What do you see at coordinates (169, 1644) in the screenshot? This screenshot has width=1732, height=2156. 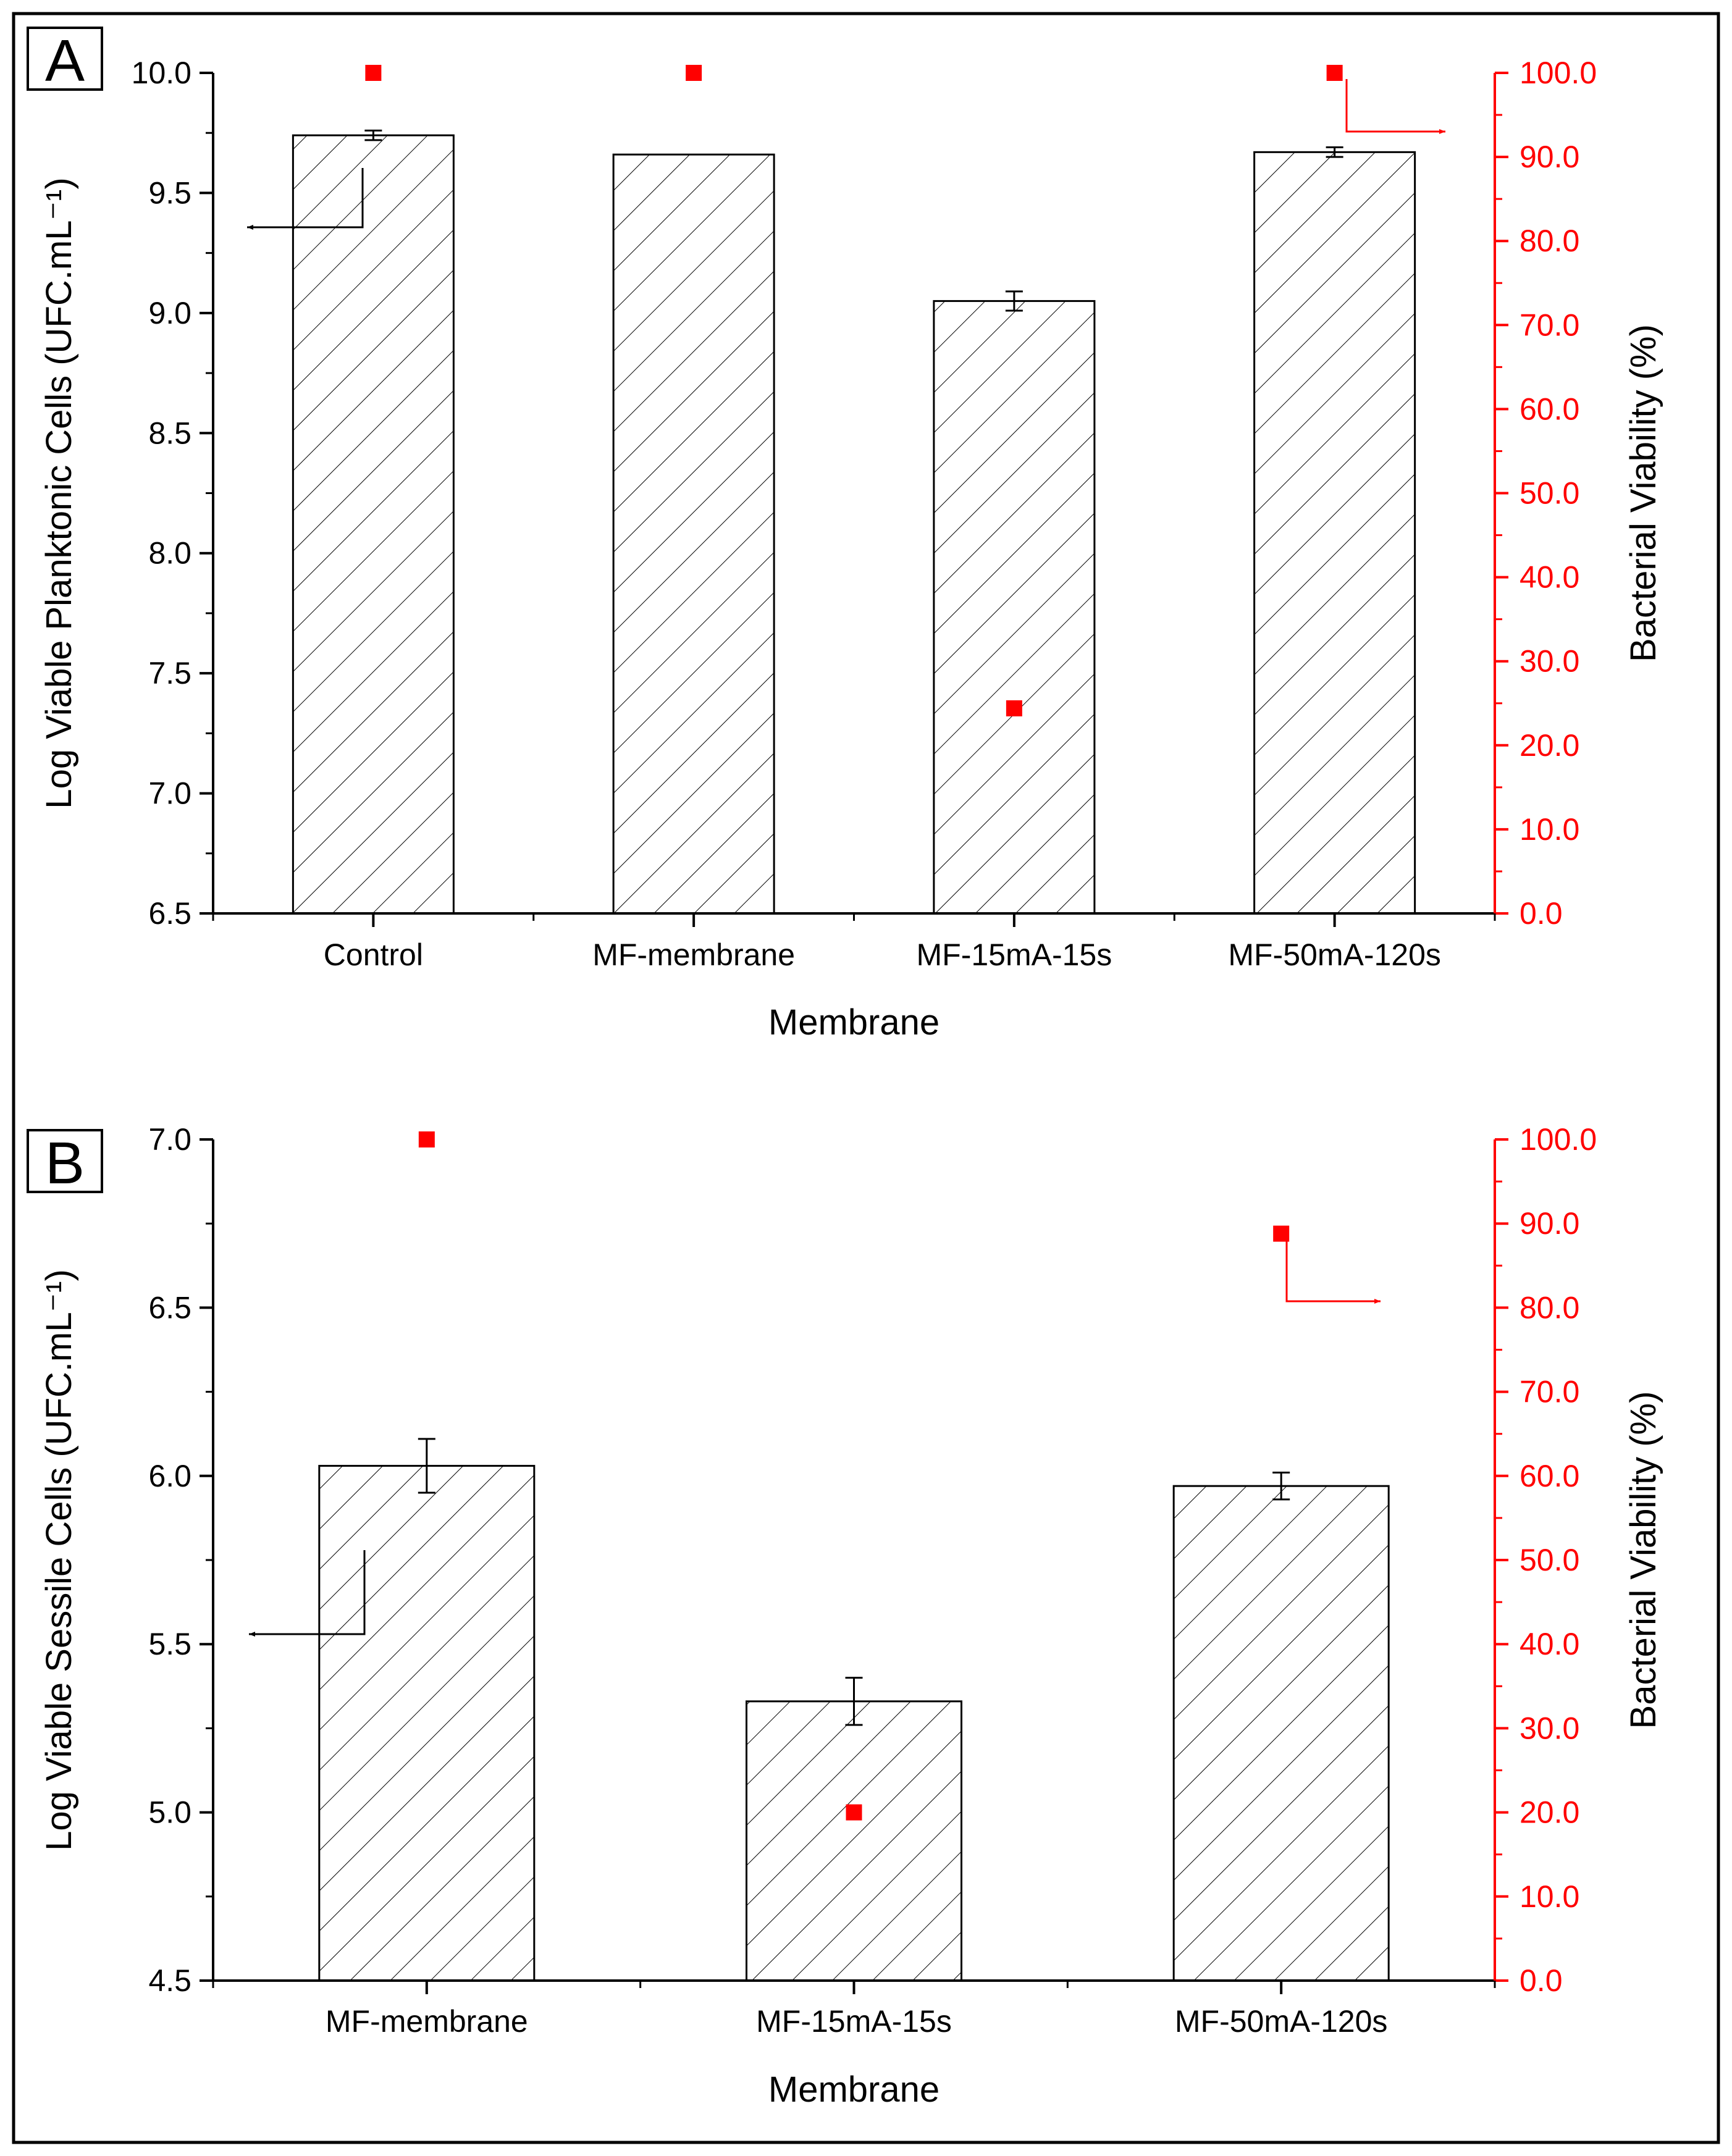 I see `y-tick-label-left: 5.5` at bounding box center [169, 1644].